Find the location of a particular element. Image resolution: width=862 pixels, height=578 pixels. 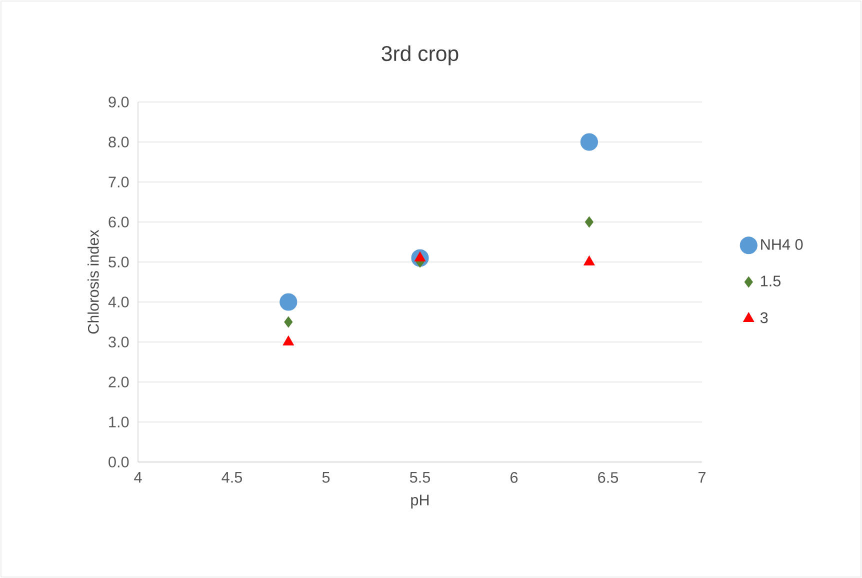

y-tick-label: 1.0 is located at coordinates (119, 422).